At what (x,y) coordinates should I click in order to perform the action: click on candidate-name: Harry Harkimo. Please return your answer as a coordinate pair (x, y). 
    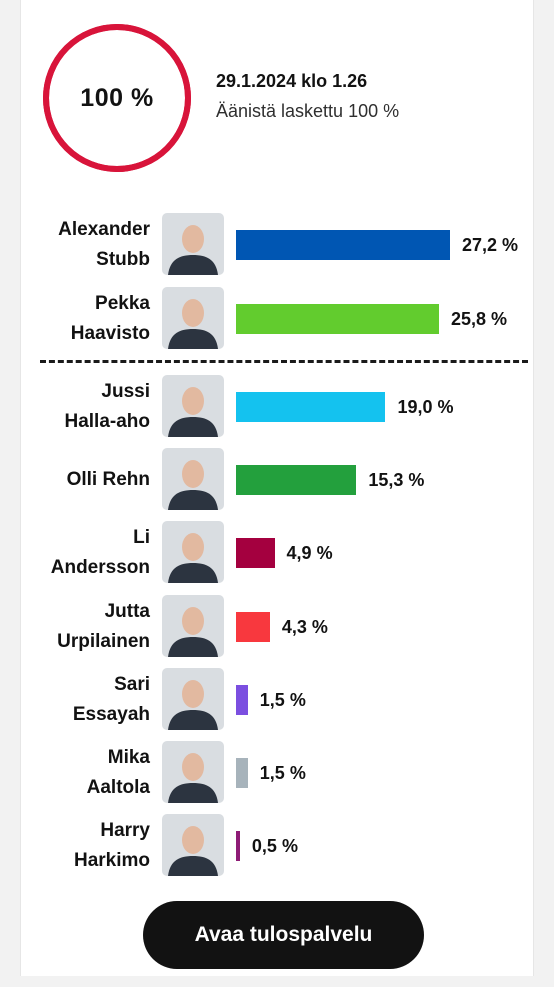
    Looking at the image, I should click on (85, 846).